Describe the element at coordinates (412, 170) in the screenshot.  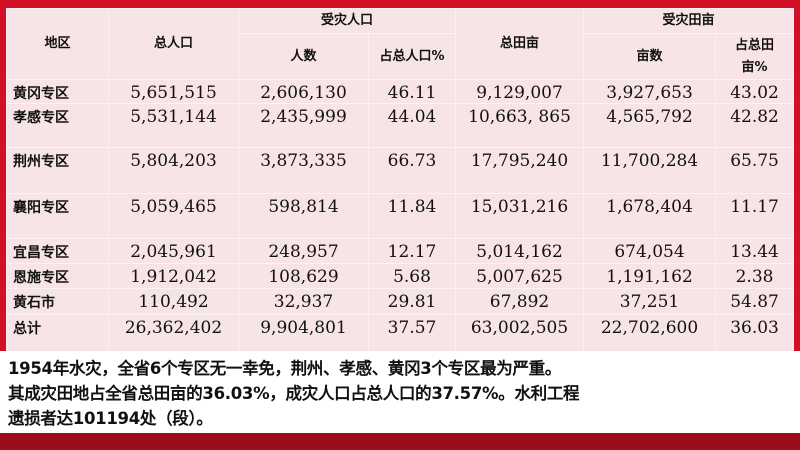
I see `cell-pop-pct: 66.73` at that location.